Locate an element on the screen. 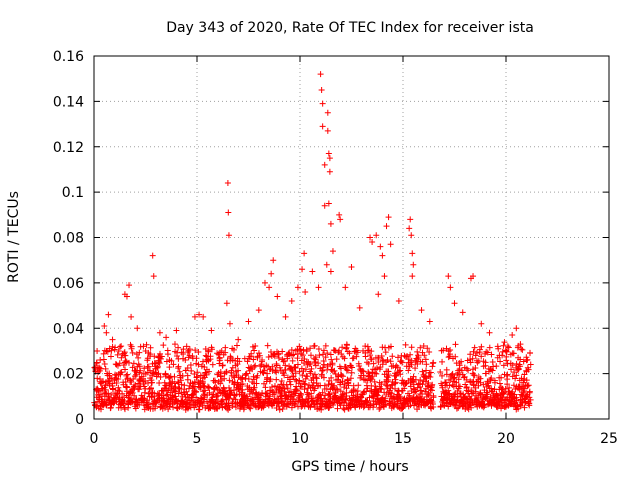  y-tick-label: 0.02 is located at coordinates (68, 375).